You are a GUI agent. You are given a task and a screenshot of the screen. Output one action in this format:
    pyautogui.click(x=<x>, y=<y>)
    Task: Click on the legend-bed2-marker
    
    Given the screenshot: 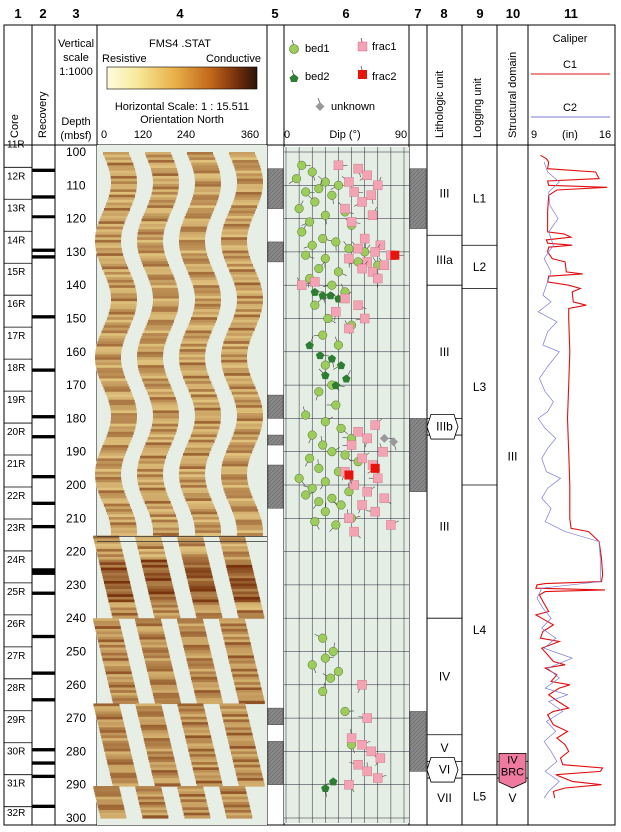 What is the action you would take?
    pyautogui.click(x=294, y=78)
    